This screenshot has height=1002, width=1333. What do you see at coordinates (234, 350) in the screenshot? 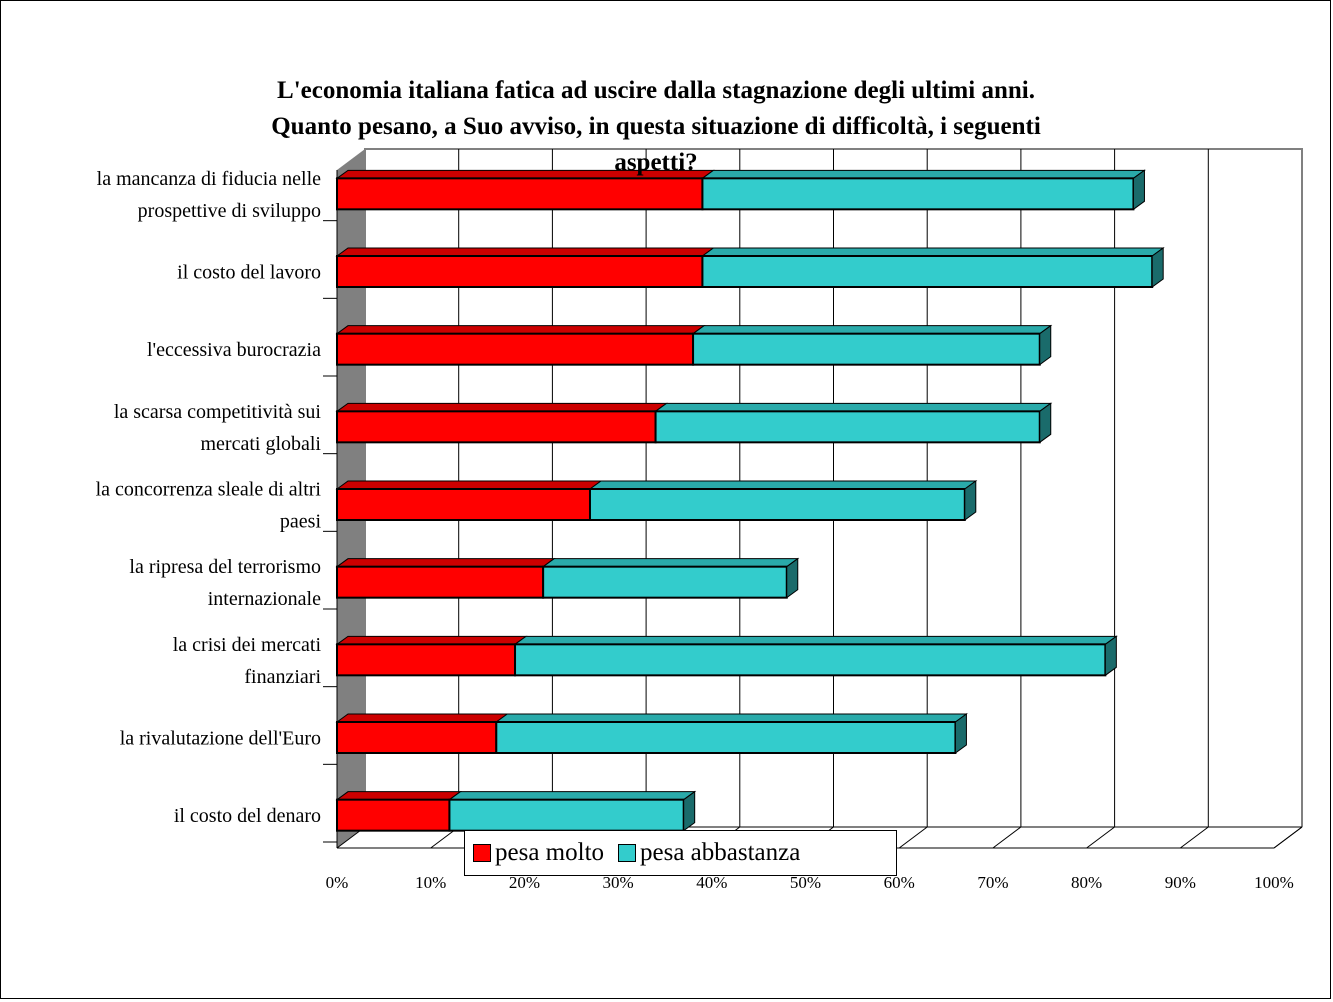
I see `category-label: l'eccessiva burocrazia` at bounding box center [234, 350].